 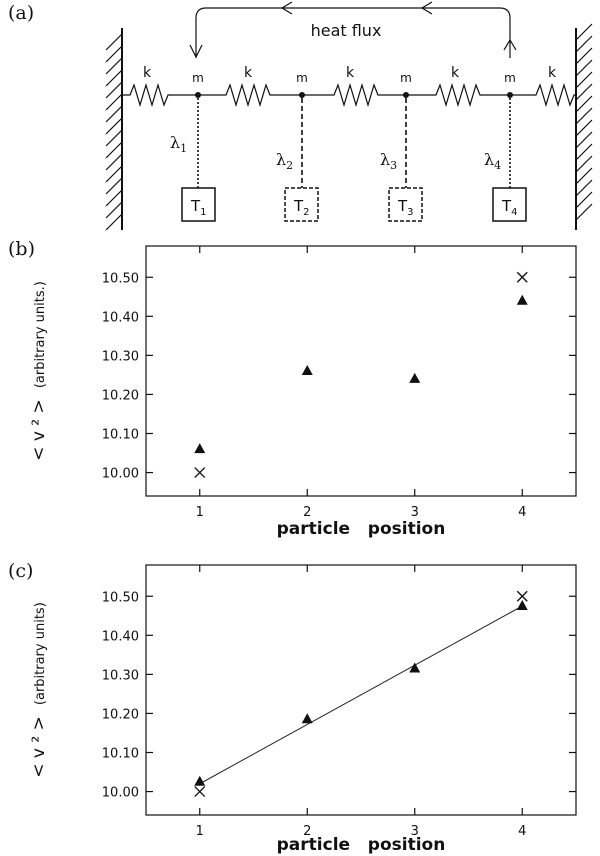 I want to click on right-wall, so click(x=584, y=126).